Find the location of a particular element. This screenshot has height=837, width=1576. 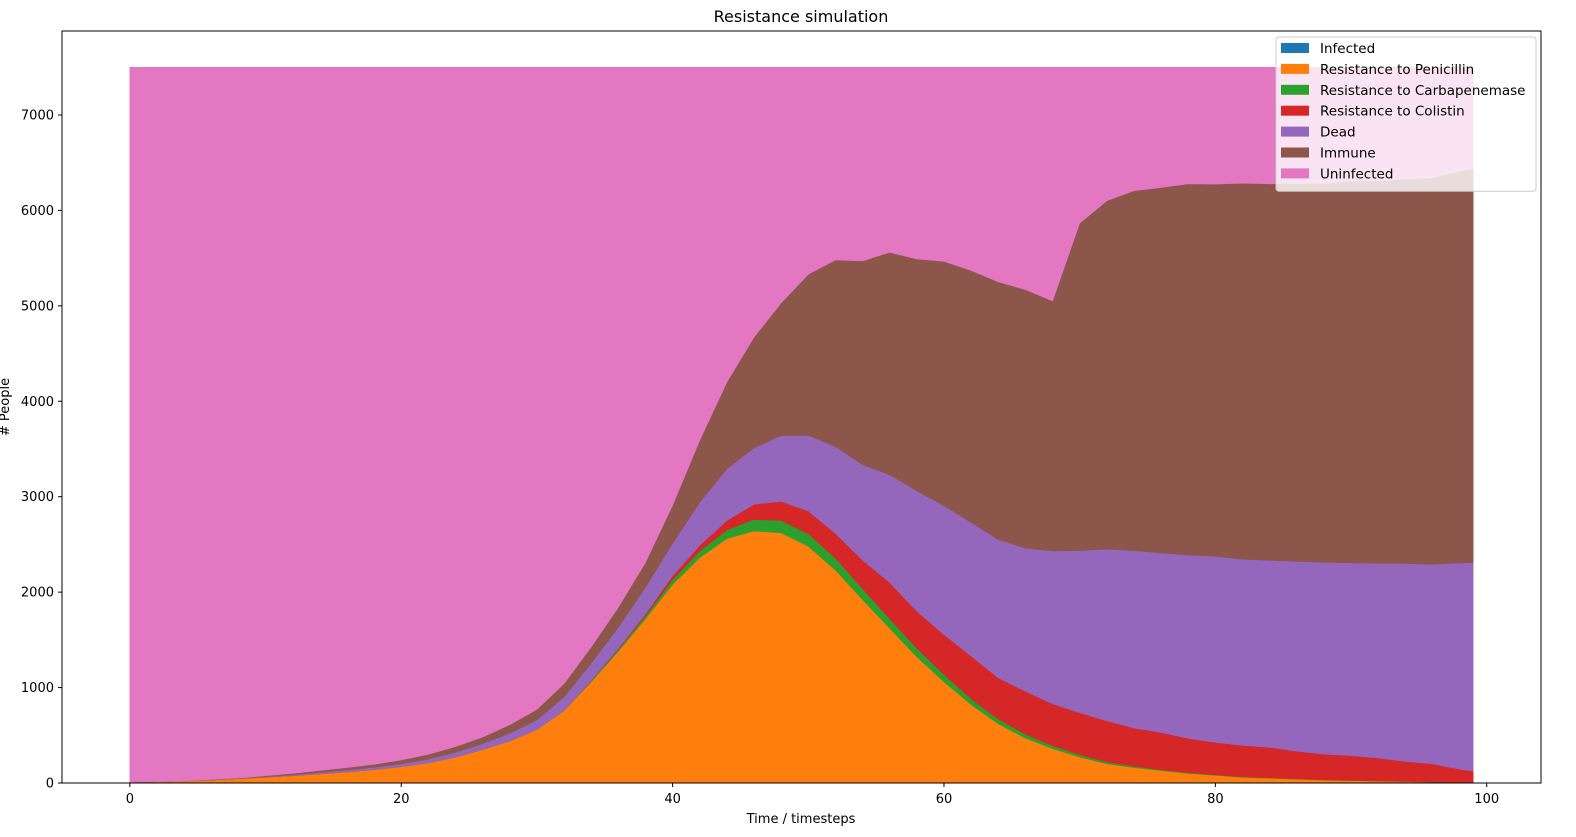

x-tick-label: 40 is located at coordinates (672, 799).